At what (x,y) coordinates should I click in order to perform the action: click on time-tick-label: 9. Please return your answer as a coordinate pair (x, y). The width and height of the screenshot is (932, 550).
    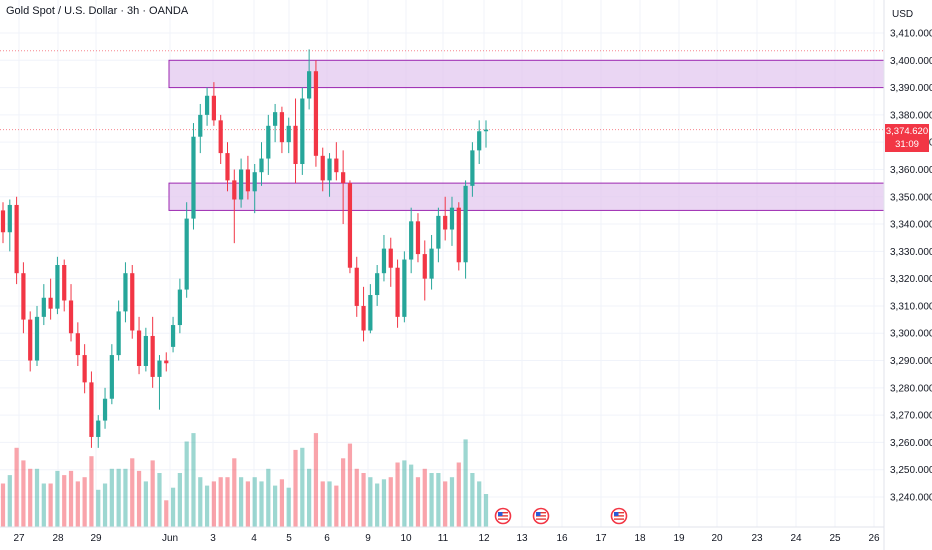
    Looking at the image, I should click on (368, 538).